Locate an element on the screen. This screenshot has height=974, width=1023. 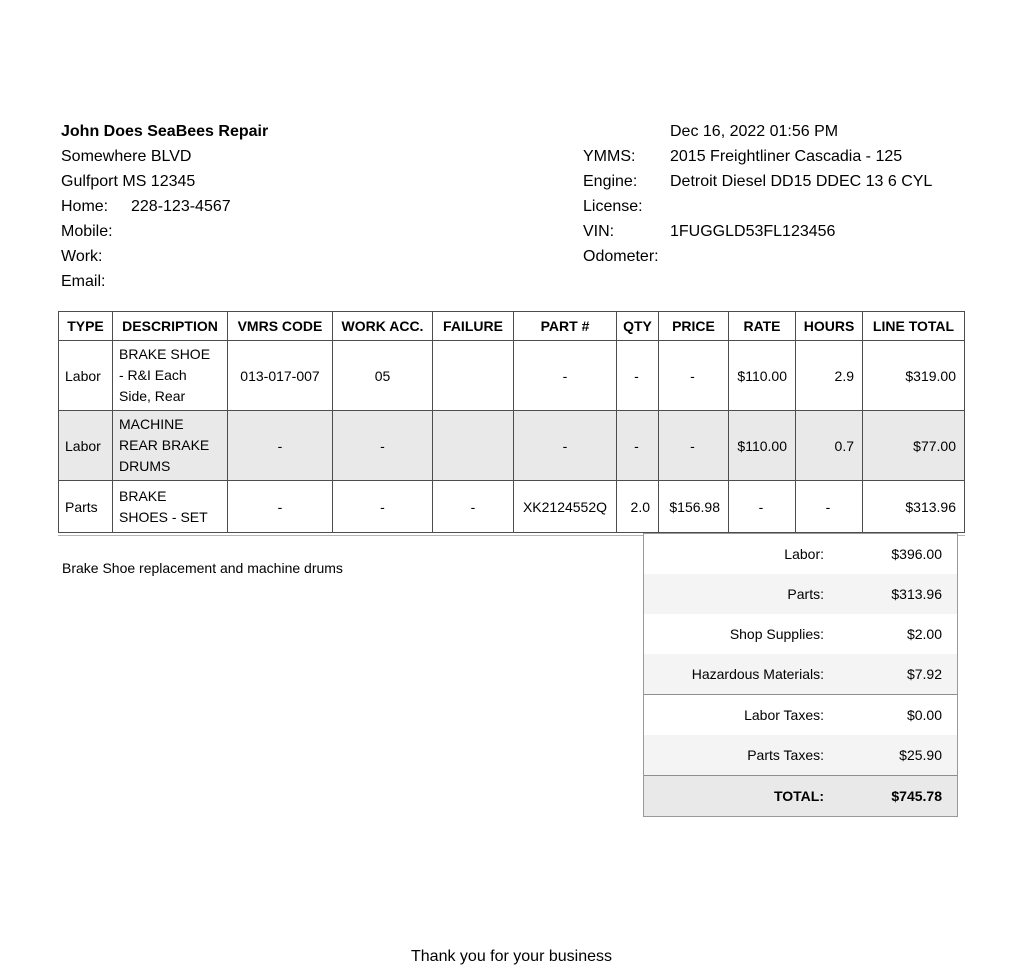
column-header-type: TYPE is located at coordinates (85, 326).